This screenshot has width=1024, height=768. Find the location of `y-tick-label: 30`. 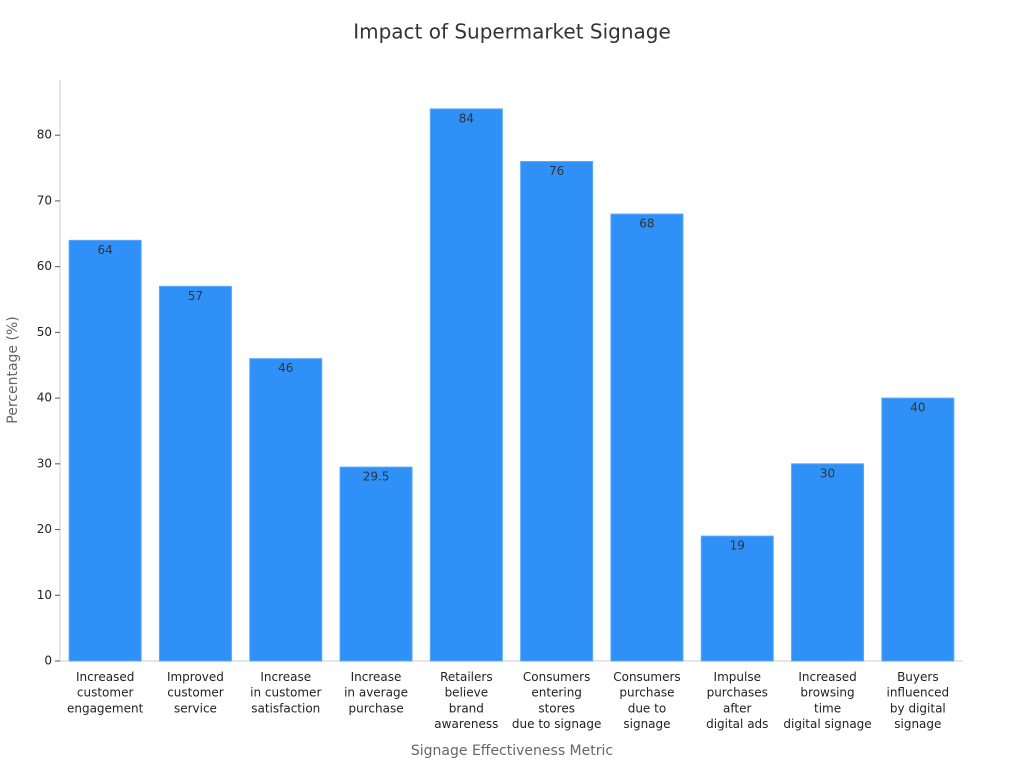

y-tick-label: 30 is located at coordinates (44, 463).